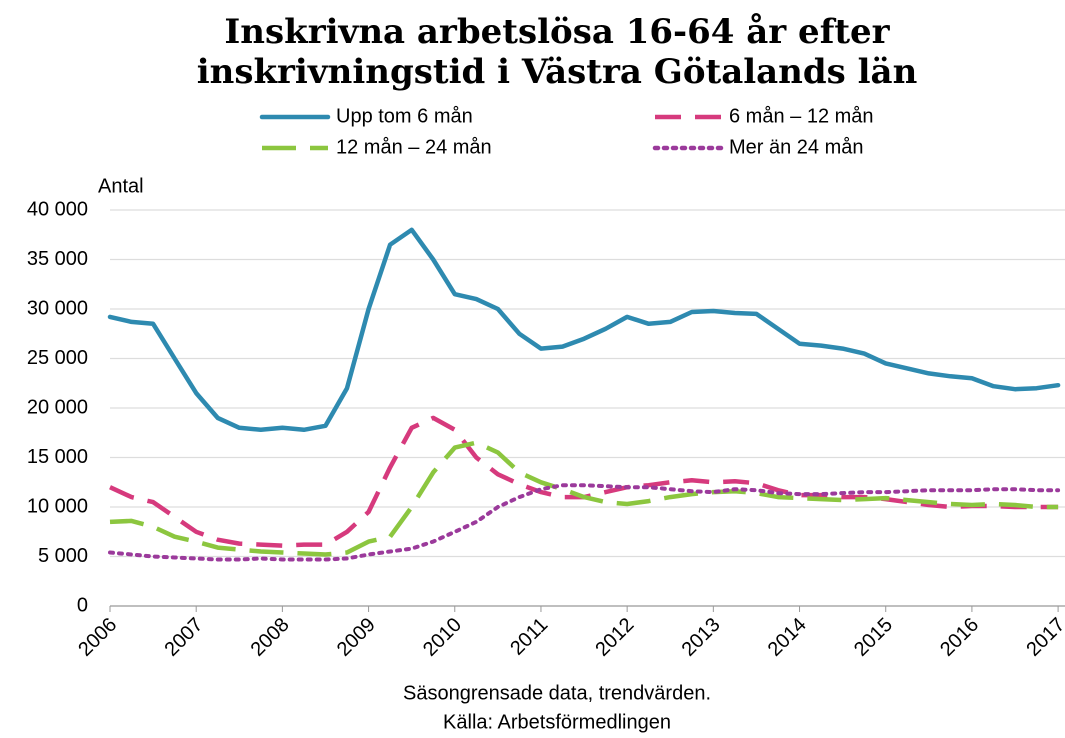 The image size is (1065, 738). Describe the element at coordinates (1043, 637) in the screenshot. I see `x-tick-label: 2017` at that location.